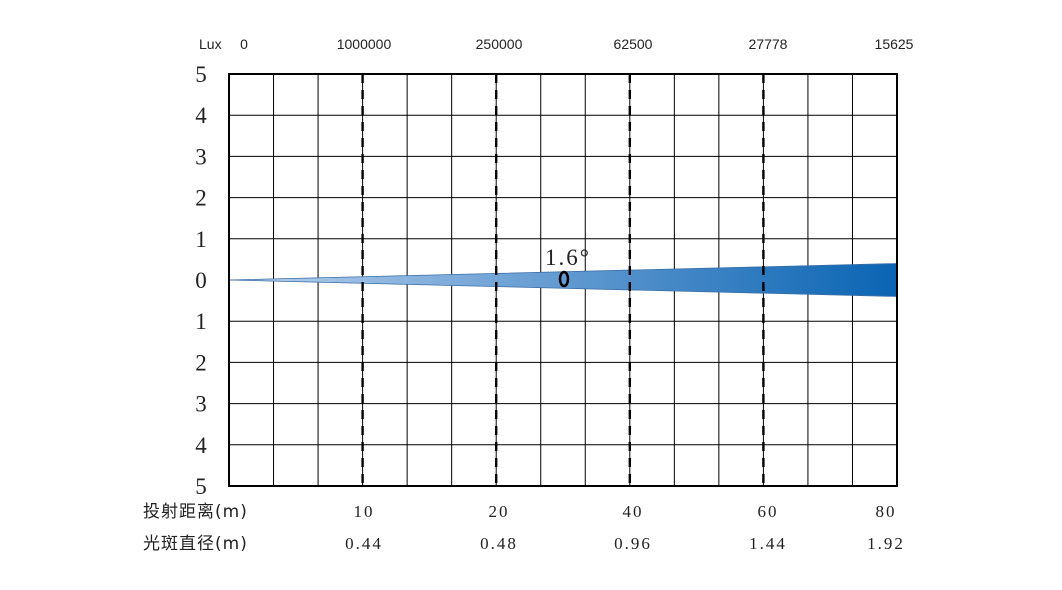 This screenshot has height=590, width=1062. I want to click on lux-value: 27778, so click(768, 44).